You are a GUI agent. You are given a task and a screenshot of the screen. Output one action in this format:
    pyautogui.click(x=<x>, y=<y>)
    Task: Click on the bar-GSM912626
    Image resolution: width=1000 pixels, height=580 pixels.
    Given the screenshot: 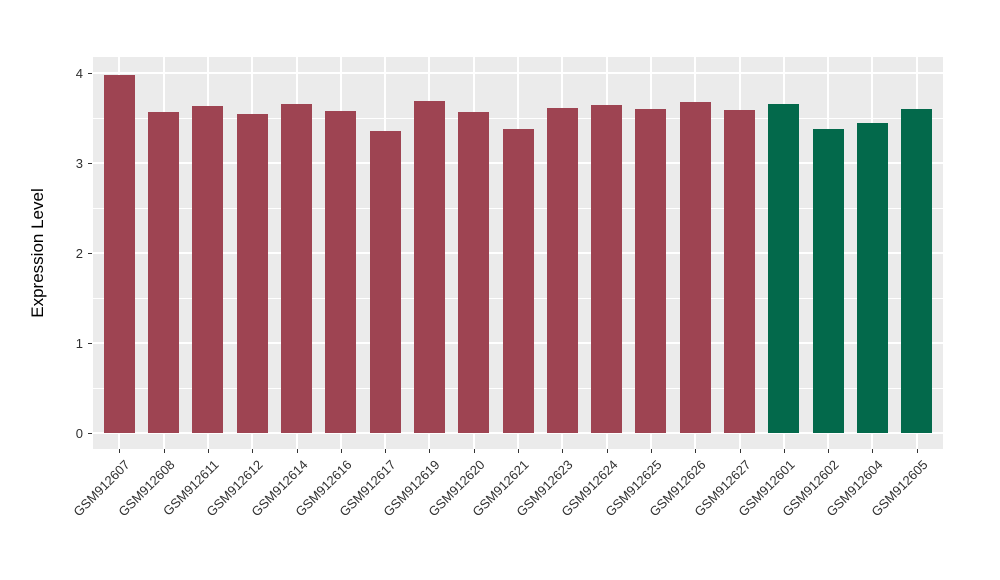 What is the action you would take?
    pyautogui.click(x=695, y=267)
    